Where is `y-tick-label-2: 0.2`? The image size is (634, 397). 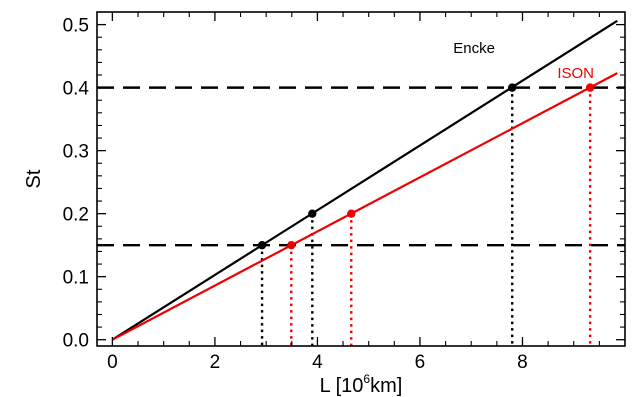
y-tick-label-2: 0.2 is located at coordinates (76, 215).